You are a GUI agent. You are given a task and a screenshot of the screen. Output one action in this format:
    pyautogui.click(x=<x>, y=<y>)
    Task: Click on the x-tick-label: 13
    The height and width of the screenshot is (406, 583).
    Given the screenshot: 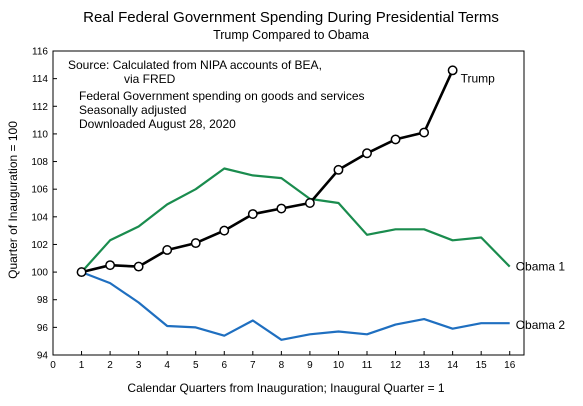 What is the action you would take?
    pyautogui.click(x=425, y=365)
    